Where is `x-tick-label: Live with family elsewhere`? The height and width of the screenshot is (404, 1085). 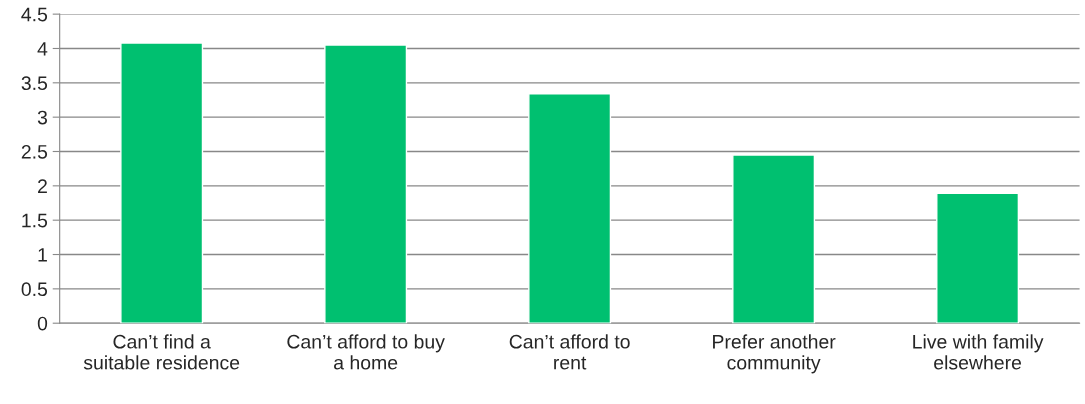 x-tick-label: Live with family elsewhere is located at coordinates (978, 352).